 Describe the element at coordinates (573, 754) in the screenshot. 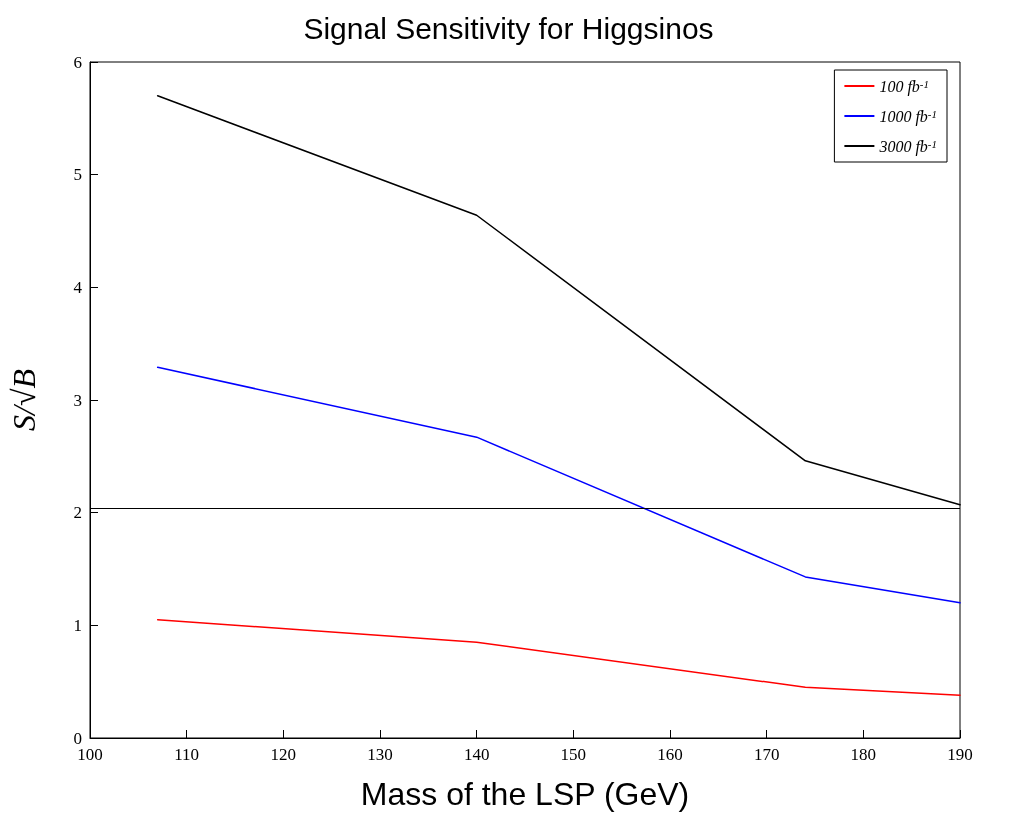

I see `x-tick-label: 150` at that location.